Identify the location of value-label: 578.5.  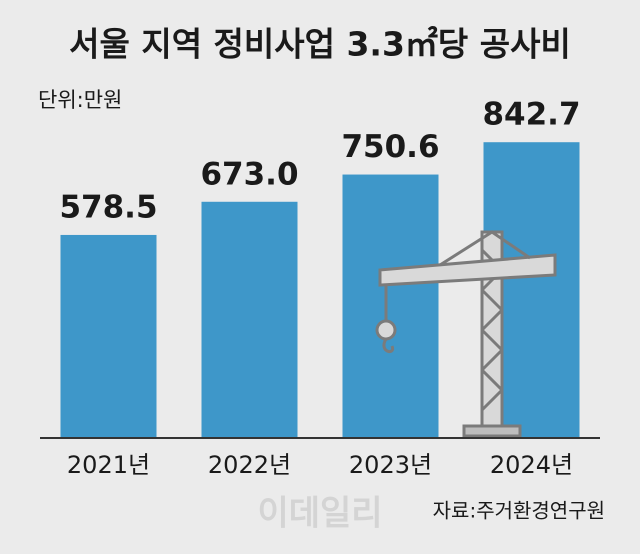
(108, 207).